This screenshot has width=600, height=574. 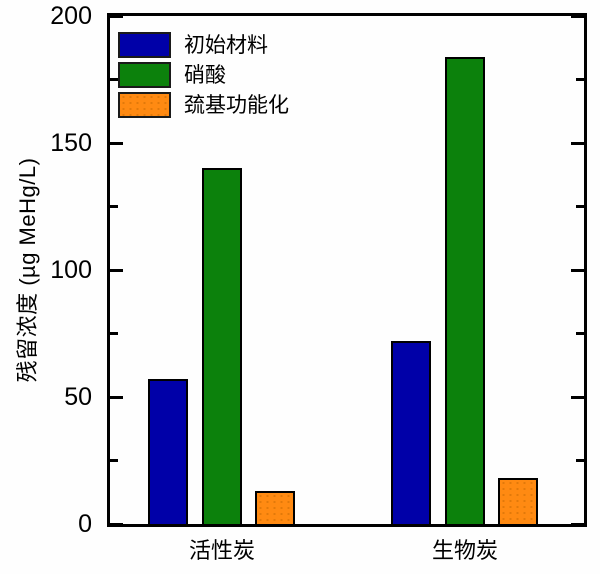 What do you see at coordinates (205, 75) in the screenshot?
I see `legend-label: 硝酸` at bounding box center [205, 75].